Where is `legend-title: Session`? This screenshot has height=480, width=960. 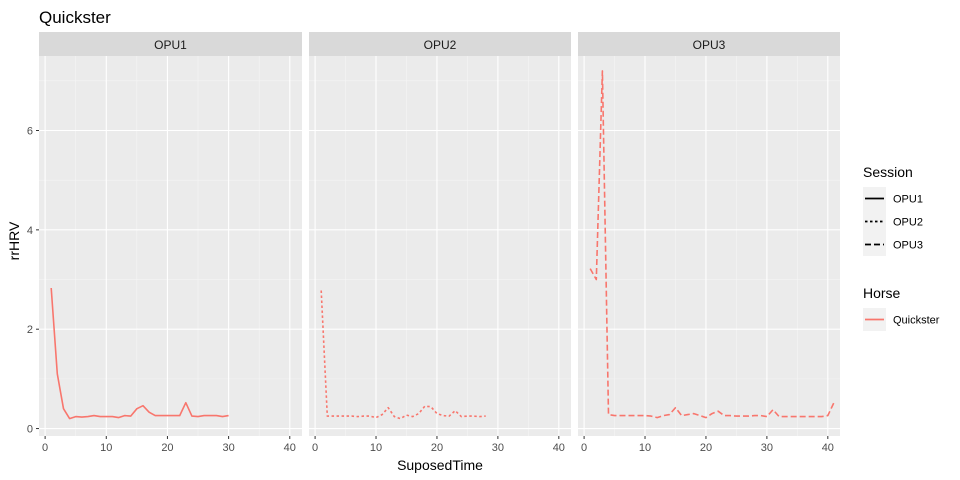 legend-title: Session is located at coordinates (888, 172).